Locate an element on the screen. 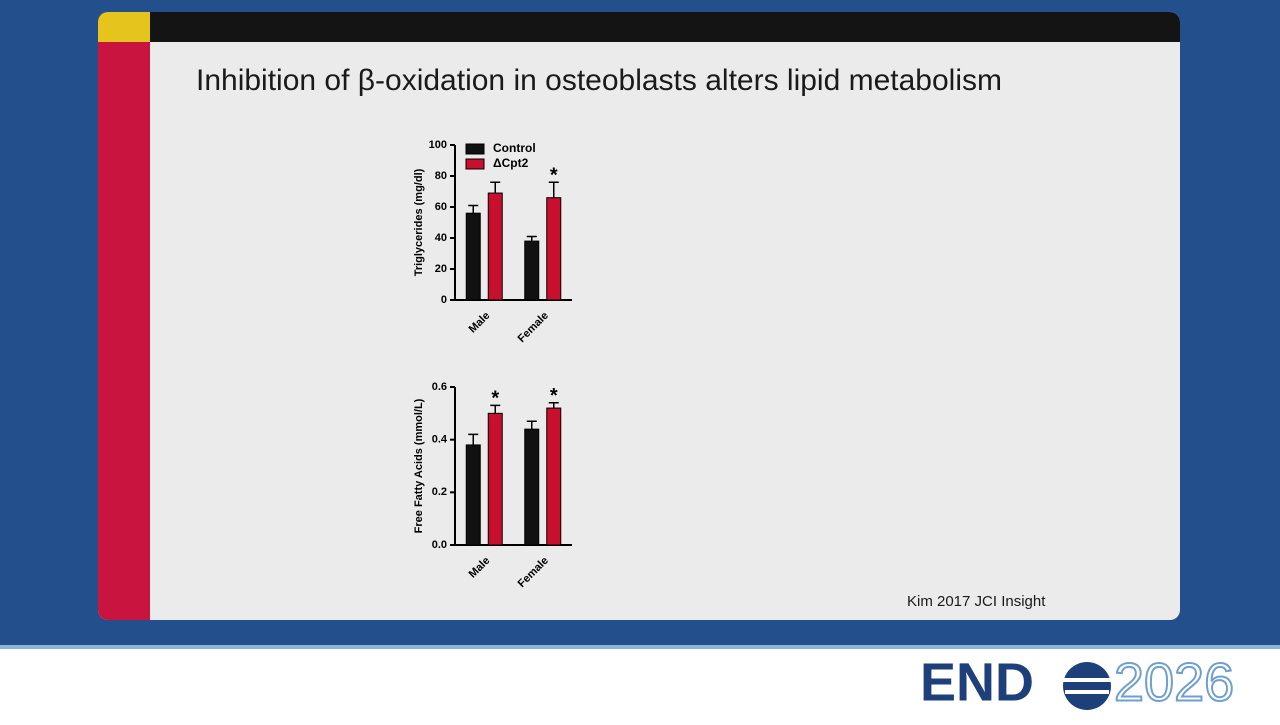  y-axis-label: Triglycerides (mg/dl) is located at coordinates (419, 222).